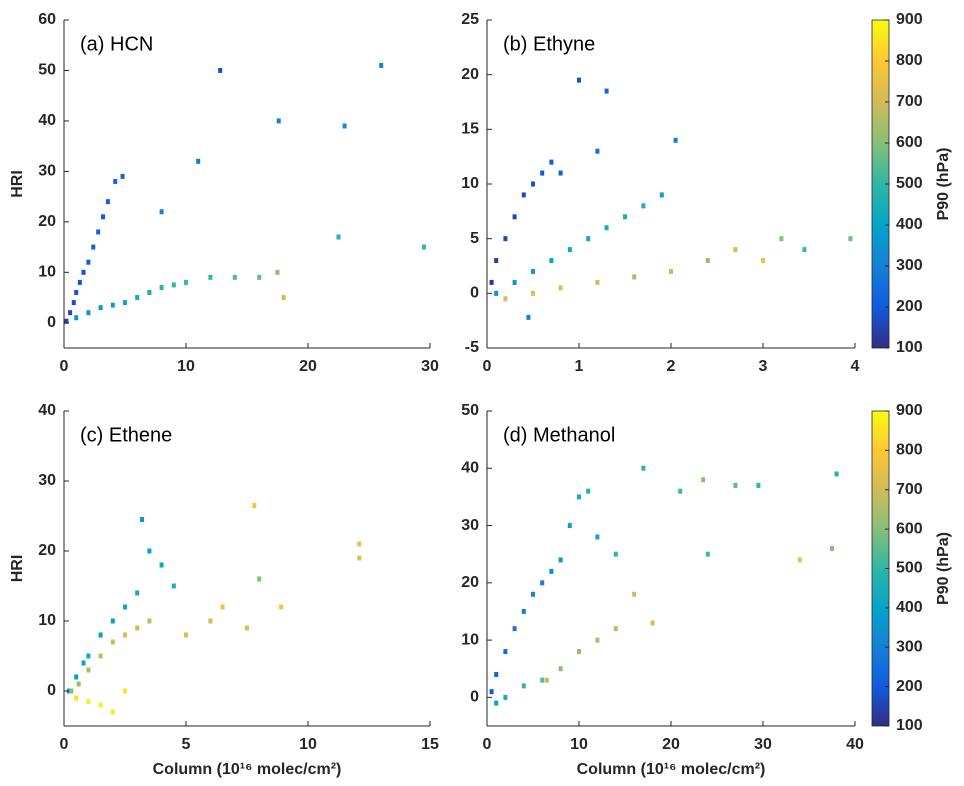  What do you see at coordinates (474, 238) in the screenshot?
I see `y-tick-label: 5` at bounding box center [474, 238].